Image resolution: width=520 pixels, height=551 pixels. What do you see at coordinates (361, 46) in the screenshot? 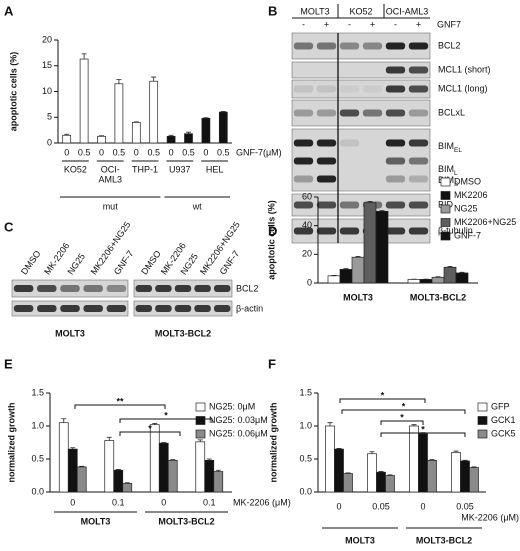
I see `blot-strip` at bounding box center [361, 46].